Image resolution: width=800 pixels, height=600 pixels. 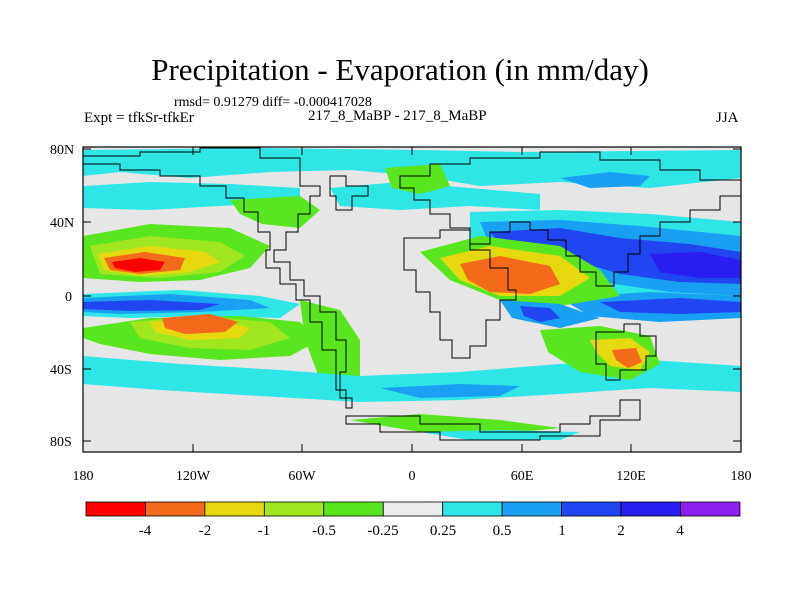 I want to click on colorbar-label: 1, so click(x=562, y=531).